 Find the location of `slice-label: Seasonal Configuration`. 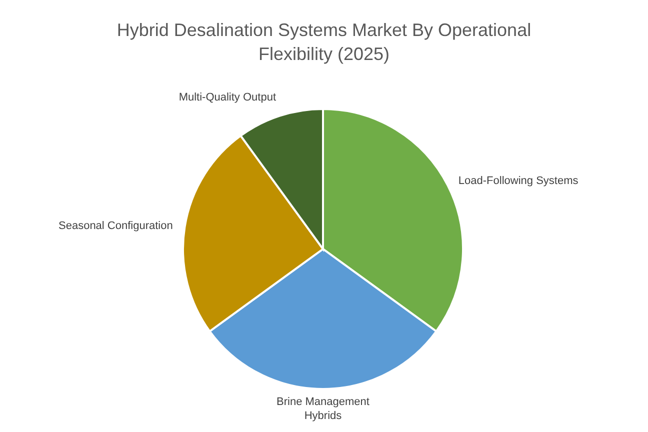

slice-label: Seasonal Configuration is located at coordinates (115, 226).